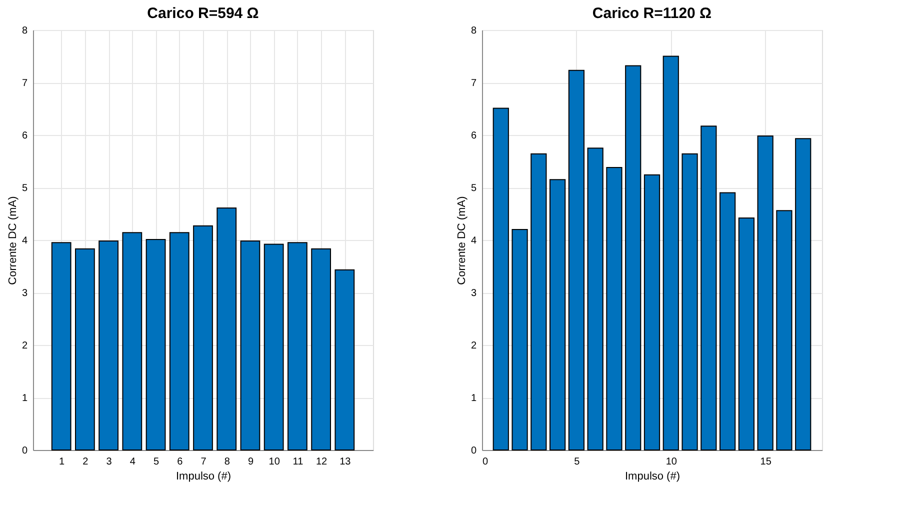 Image resolution: width=920 pixels, height=528 pixels. I want to click on x-tick-label: 11, so click(298, 462).